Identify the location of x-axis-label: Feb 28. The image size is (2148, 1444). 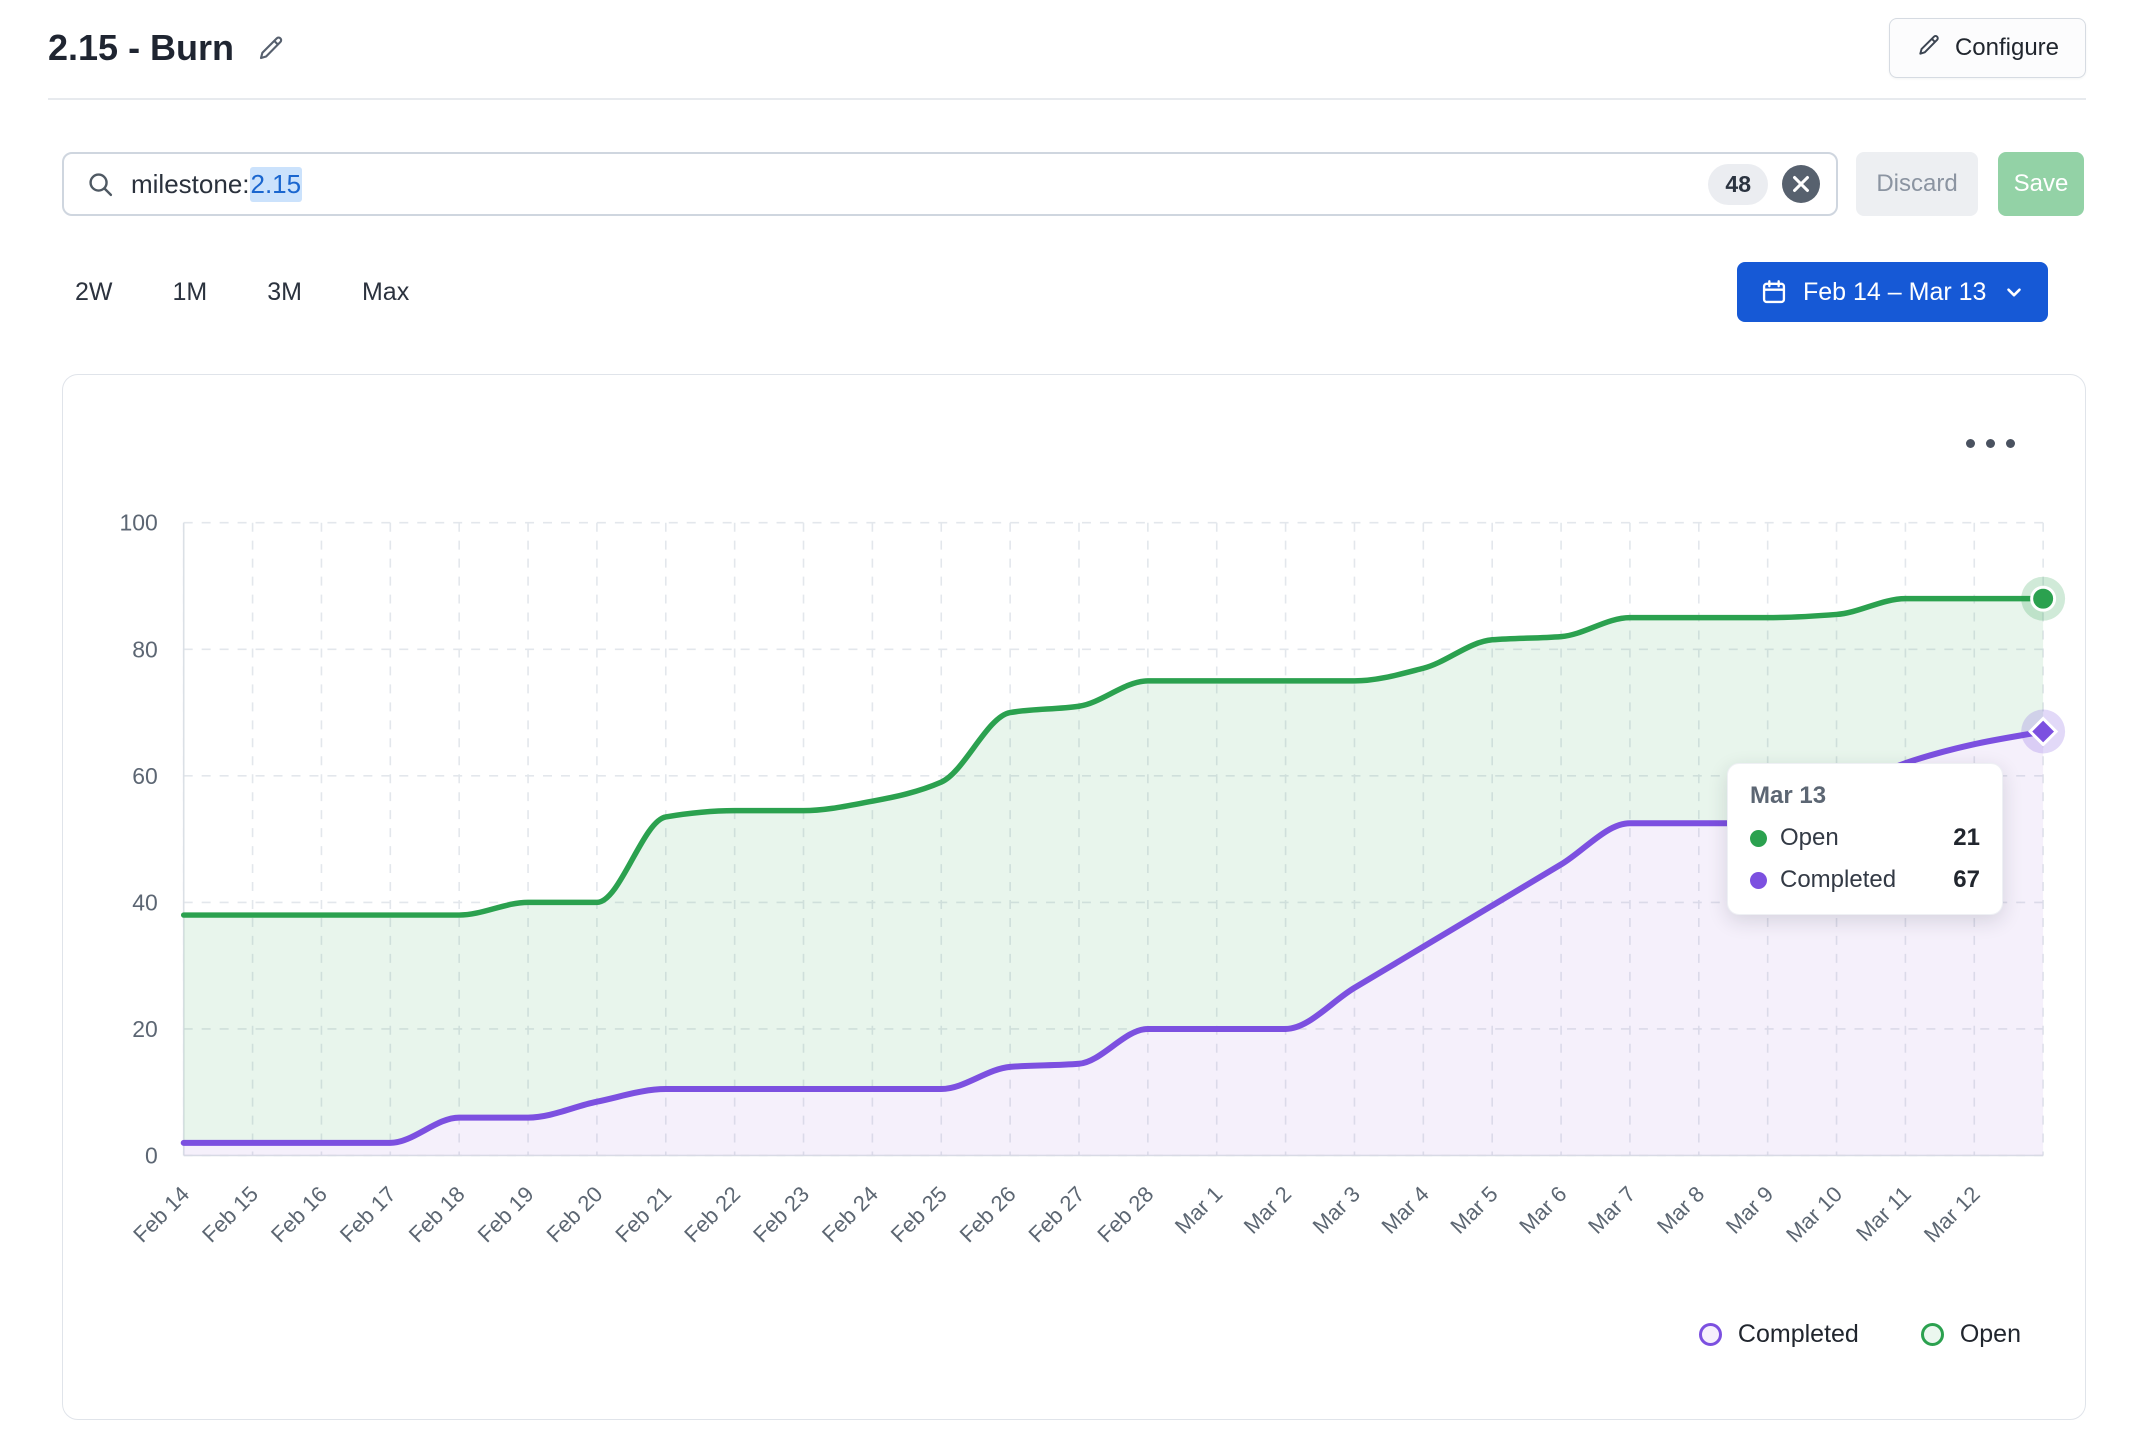
(1125, 1214).